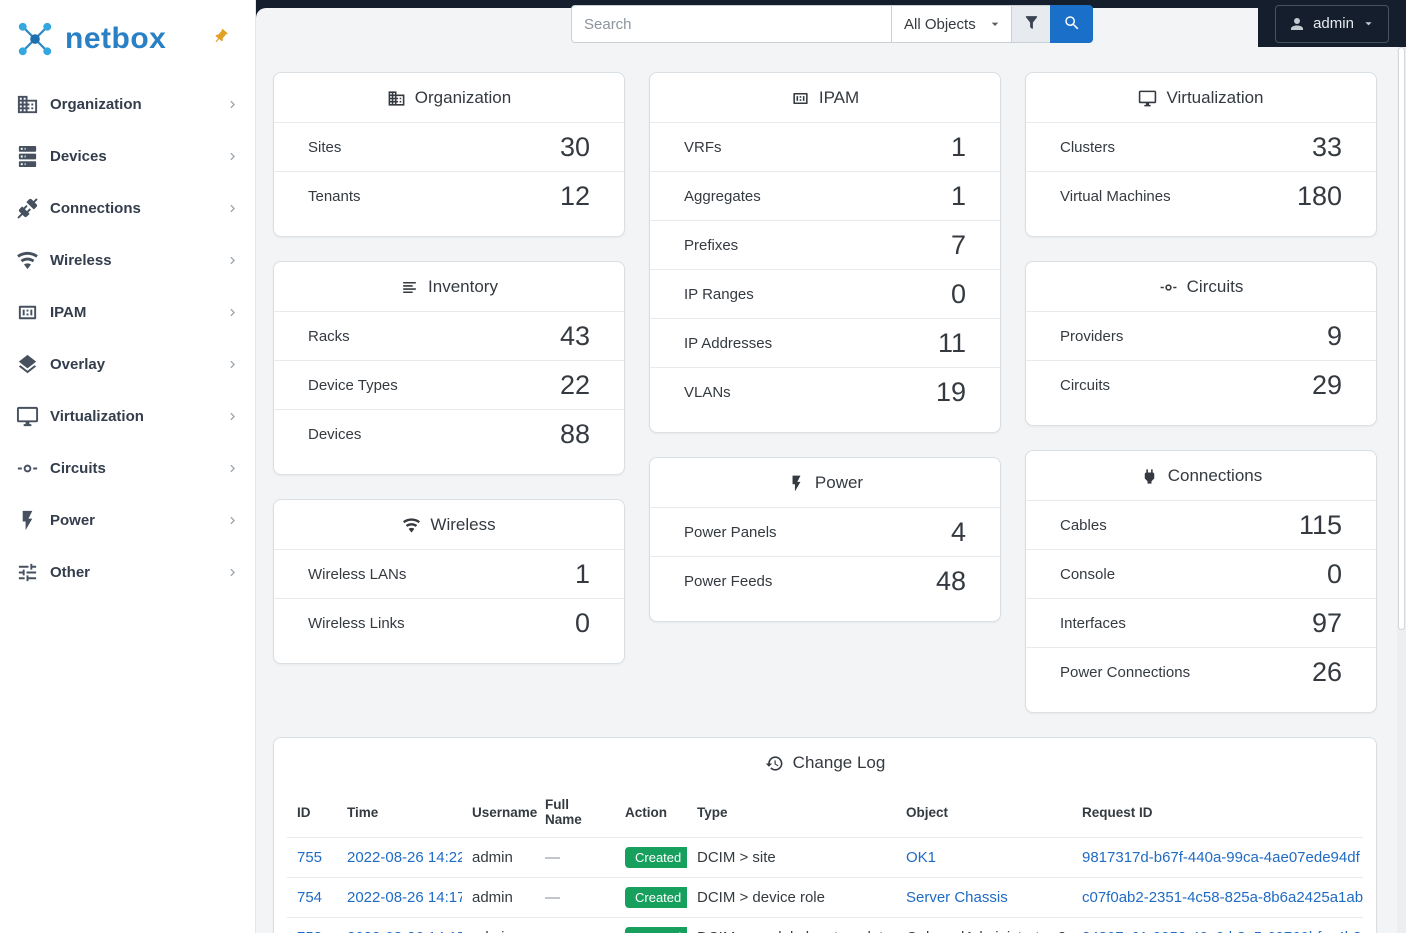 Image resolution: width=1406 pixels, height=933 pixels. What do you see at coordinates (957, 897) in the screenshot?
I see `changelog-object-link: Server Chassis` at bounding box center [957, 897].